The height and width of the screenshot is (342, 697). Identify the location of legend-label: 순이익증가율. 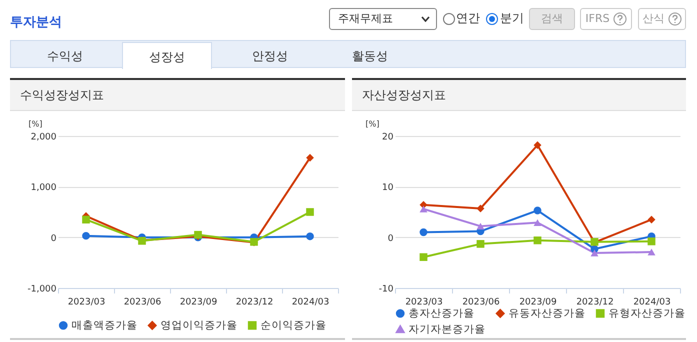
(293, 325).